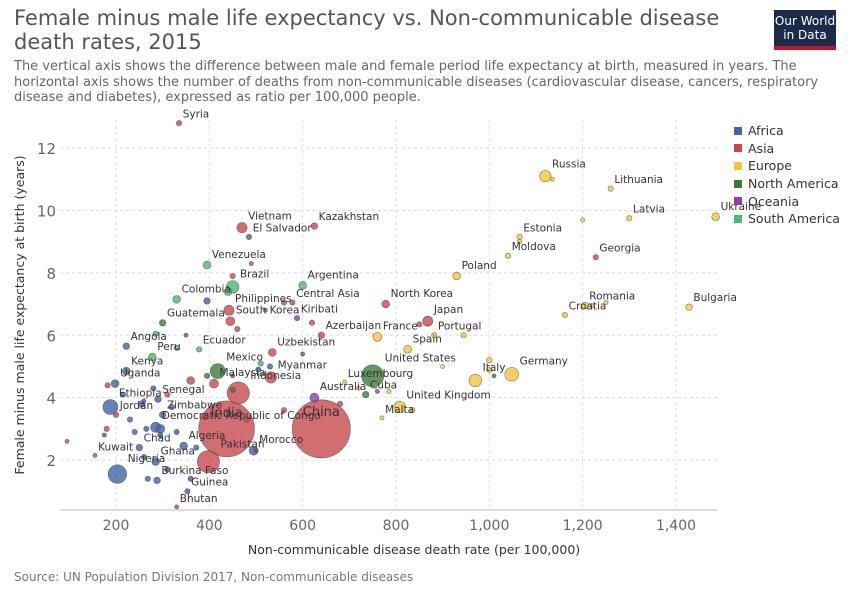  What do you see at coordinates (209, 526) in the screenshot?
I see `x-tick-label: 400` at bounding box center [209, 526].